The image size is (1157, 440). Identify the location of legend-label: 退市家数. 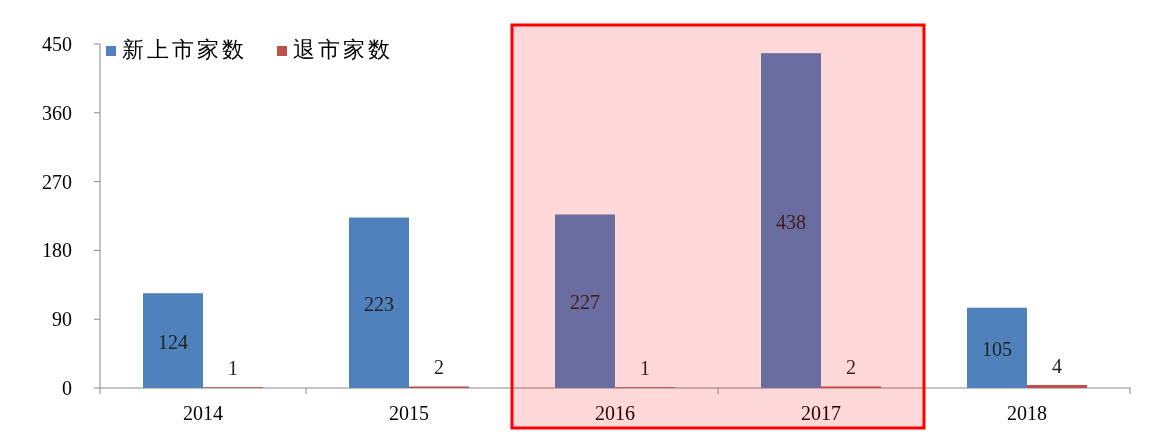
(343, 49).